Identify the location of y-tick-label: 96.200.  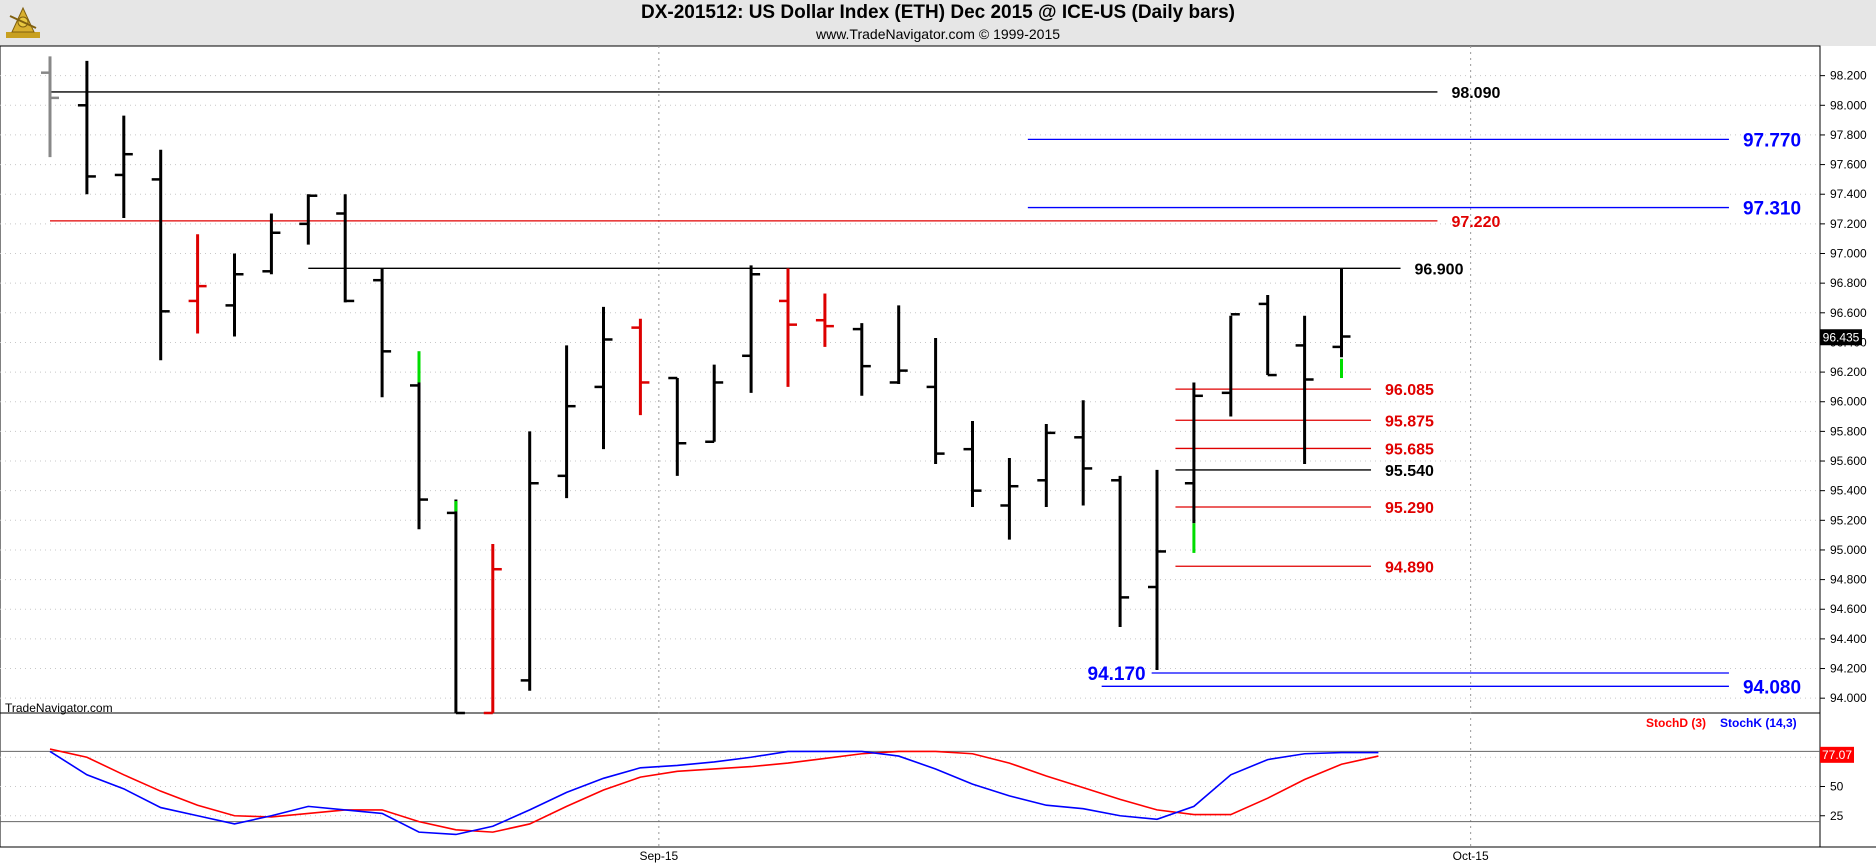
(1848, 372).